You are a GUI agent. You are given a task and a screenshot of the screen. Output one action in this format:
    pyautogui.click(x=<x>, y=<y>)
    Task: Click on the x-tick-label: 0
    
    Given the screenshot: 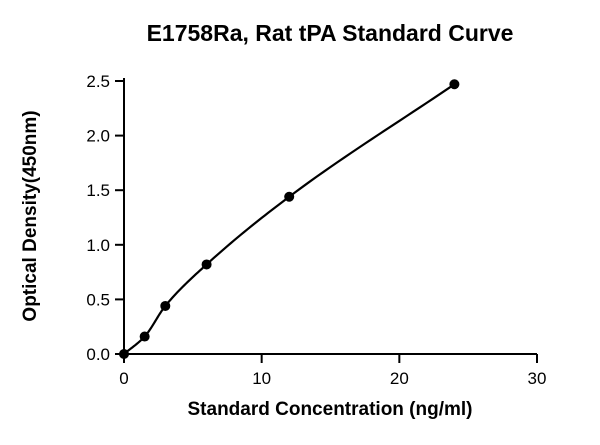 What is the action you would take?
    pyautogui.click(x=123, y=378)
    